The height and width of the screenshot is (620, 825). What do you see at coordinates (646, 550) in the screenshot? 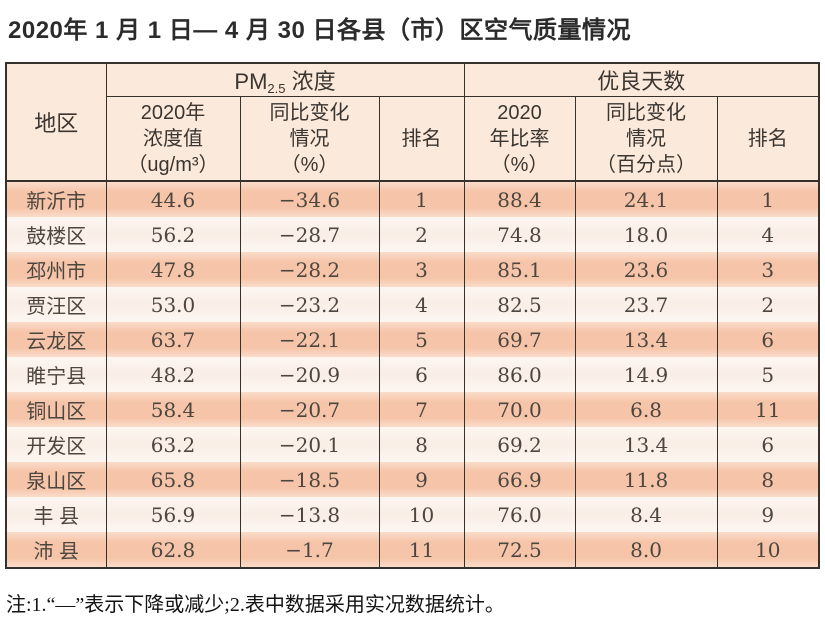
I see `days-change-cell: 8.0` at bounding box center [646, 550].